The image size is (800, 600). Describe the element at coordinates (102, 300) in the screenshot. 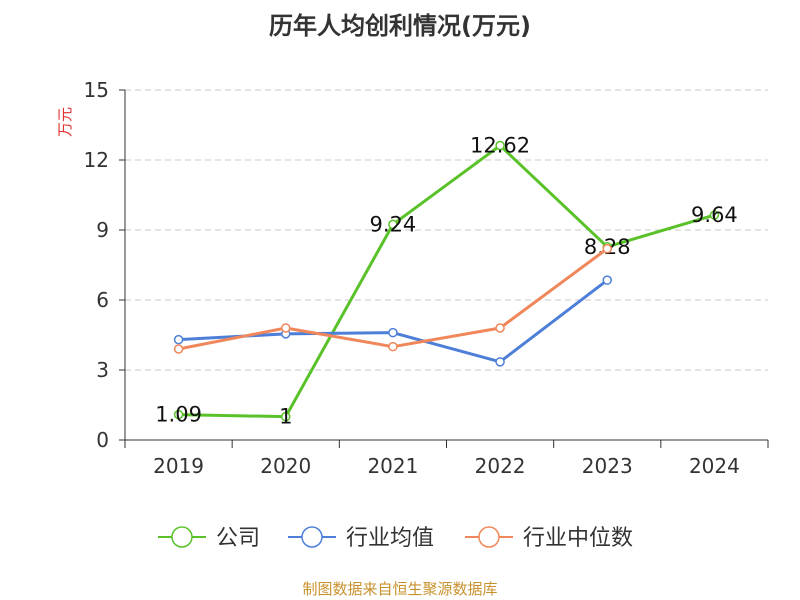

I see `y-tick-label: 6` at that location.